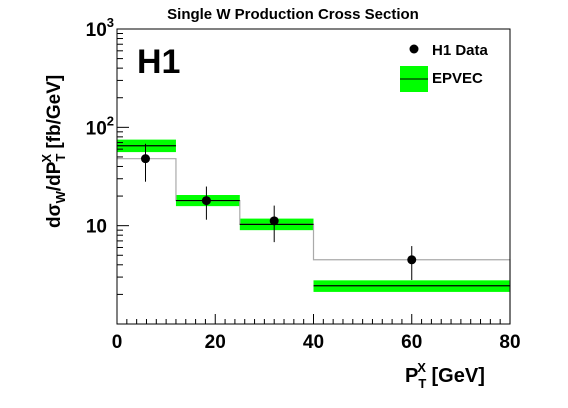 The image size is (568, 408). What do you see at coordinates (411, 342) in the screenshot?
I see `x-tick-label: 60` at bounding box center [411, 342].